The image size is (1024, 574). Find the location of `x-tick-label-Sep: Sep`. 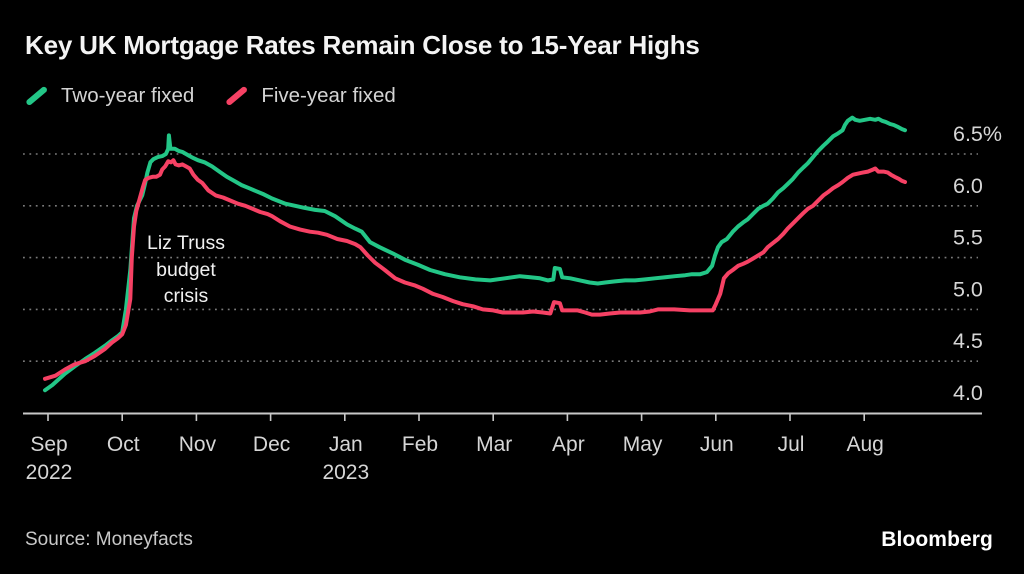

x-tick-label-Sep: Sep is located at coordinates (48, 444).